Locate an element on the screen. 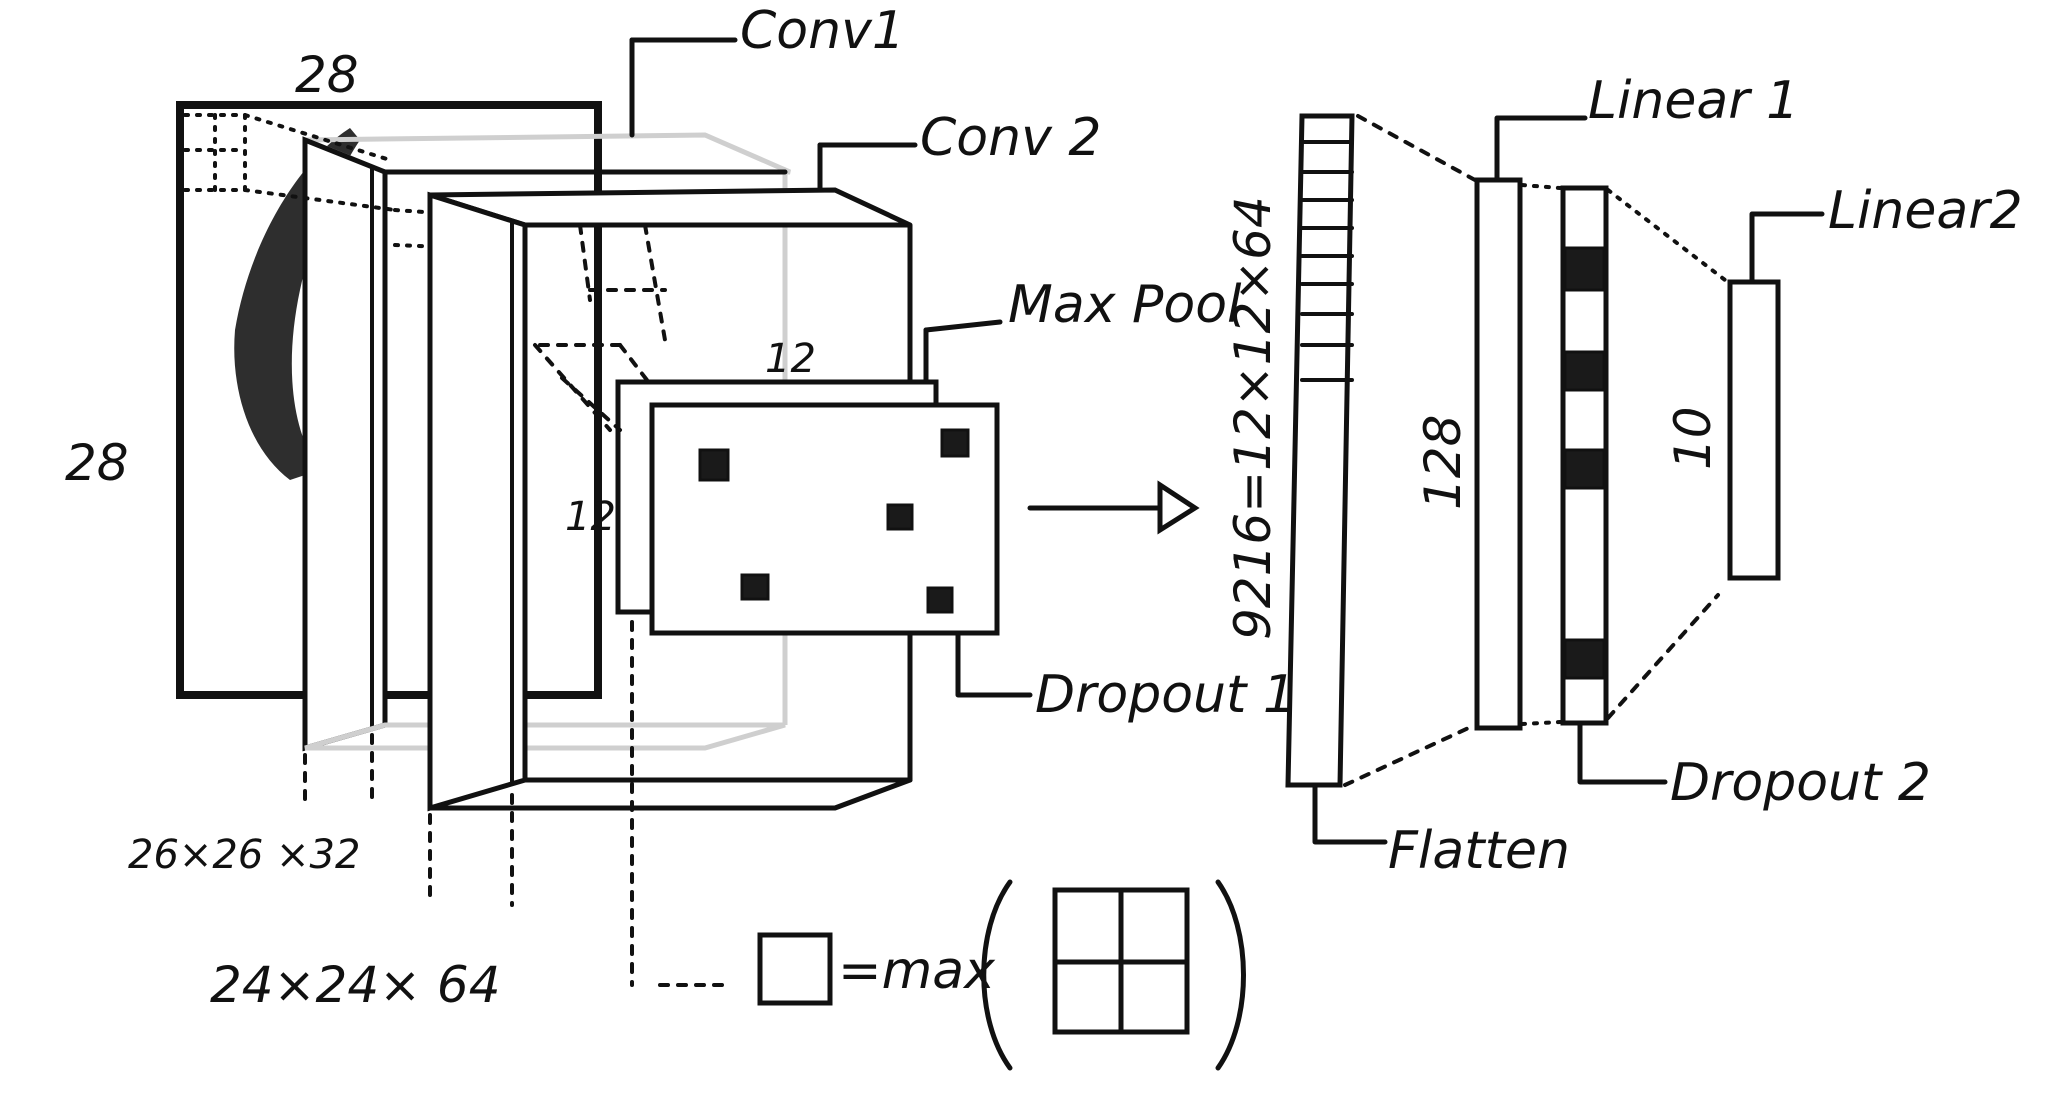  conv2-bottom-edge is located at coordinates (670, 794).